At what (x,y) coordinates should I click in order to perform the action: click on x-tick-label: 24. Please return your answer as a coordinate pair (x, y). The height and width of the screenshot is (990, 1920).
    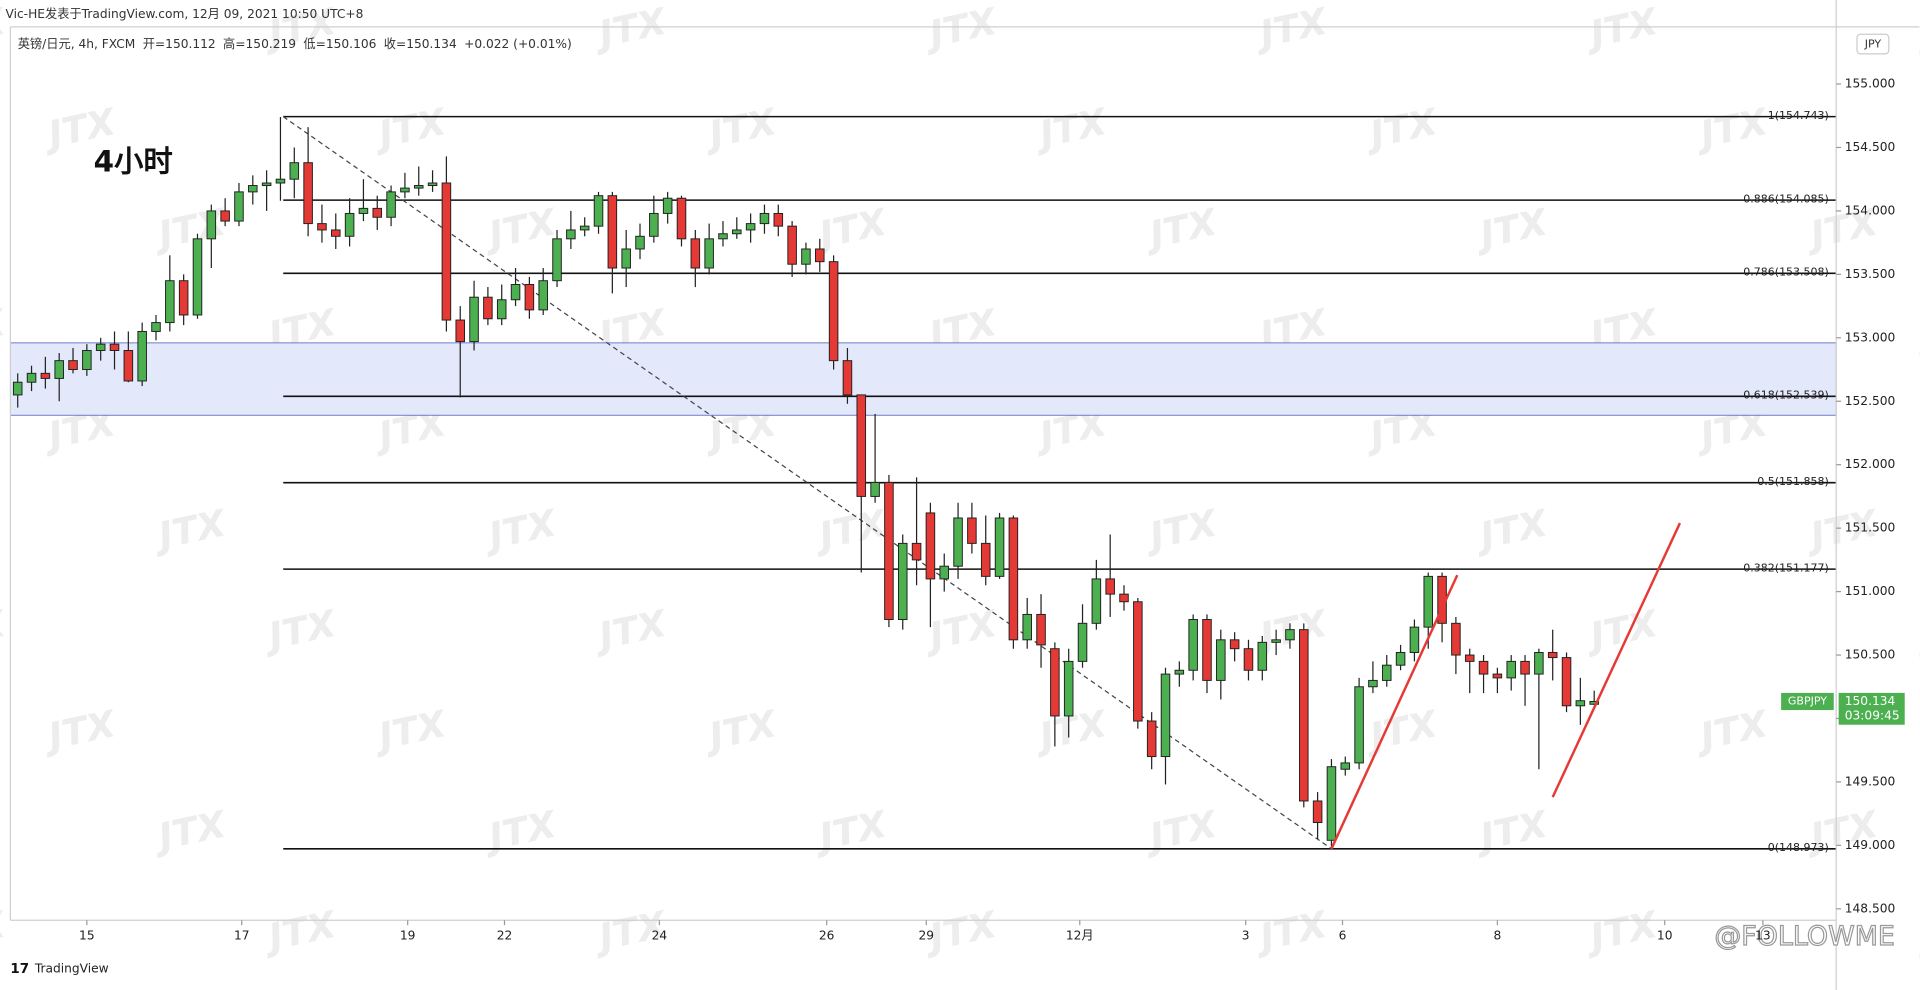
    Looking at the image, I should click on (660, 936).